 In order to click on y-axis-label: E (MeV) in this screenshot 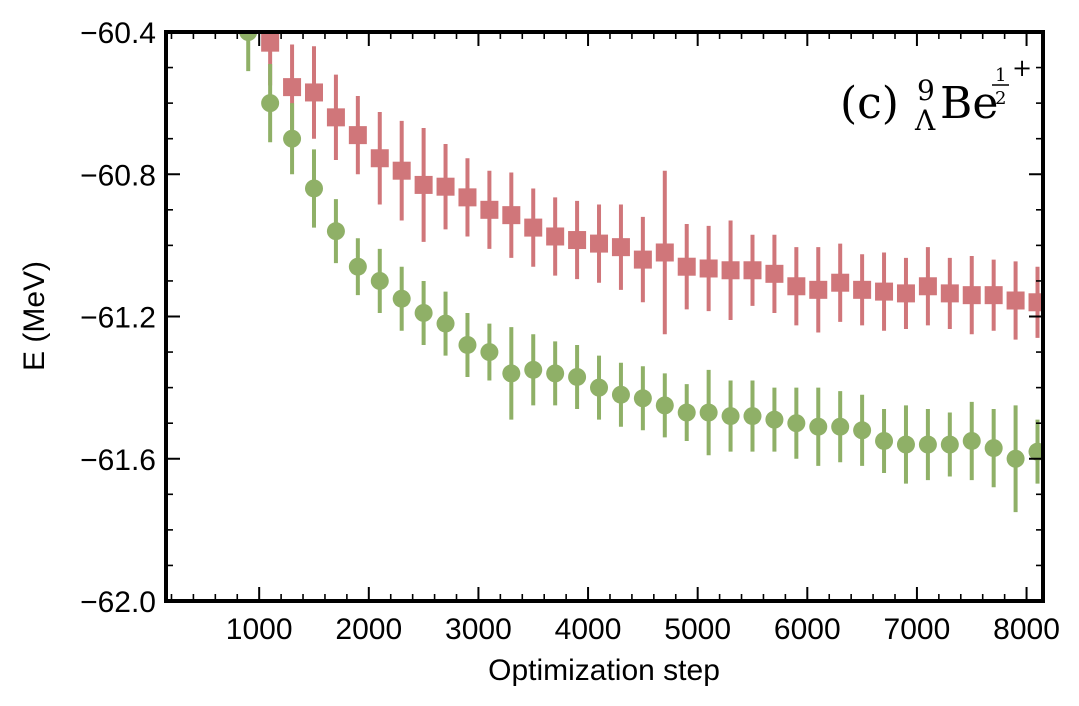, I will do `click(34, 316)`.